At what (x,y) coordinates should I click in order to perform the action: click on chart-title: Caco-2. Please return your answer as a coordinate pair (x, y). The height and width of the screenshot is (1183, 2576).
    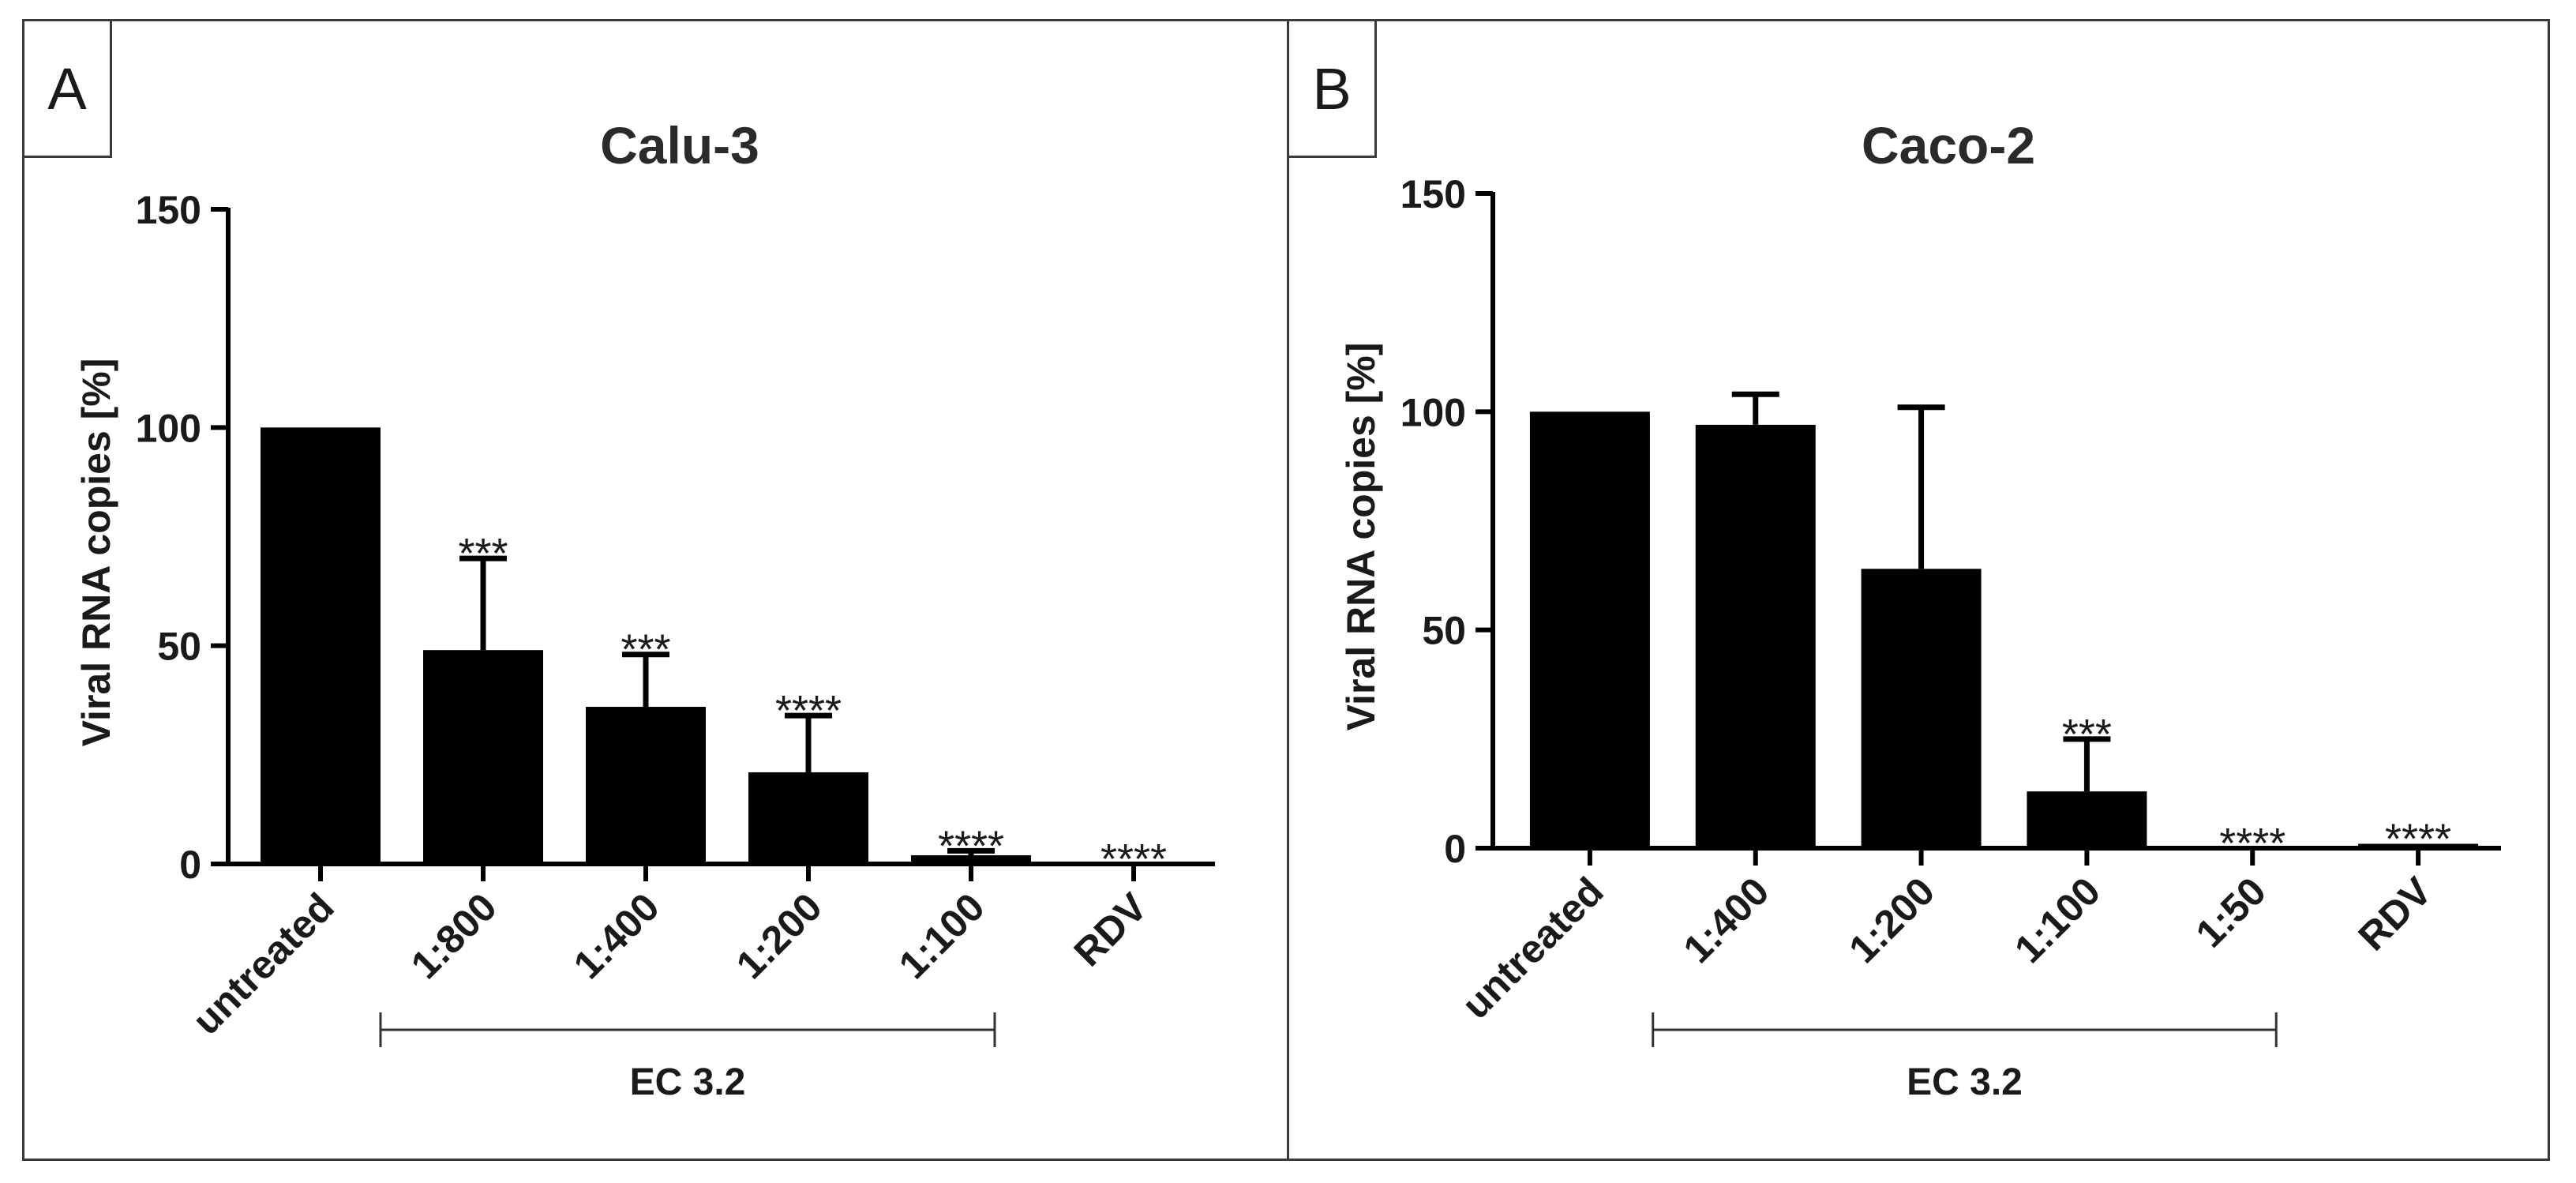
    Looking at the image, I should click on (1948, 145).